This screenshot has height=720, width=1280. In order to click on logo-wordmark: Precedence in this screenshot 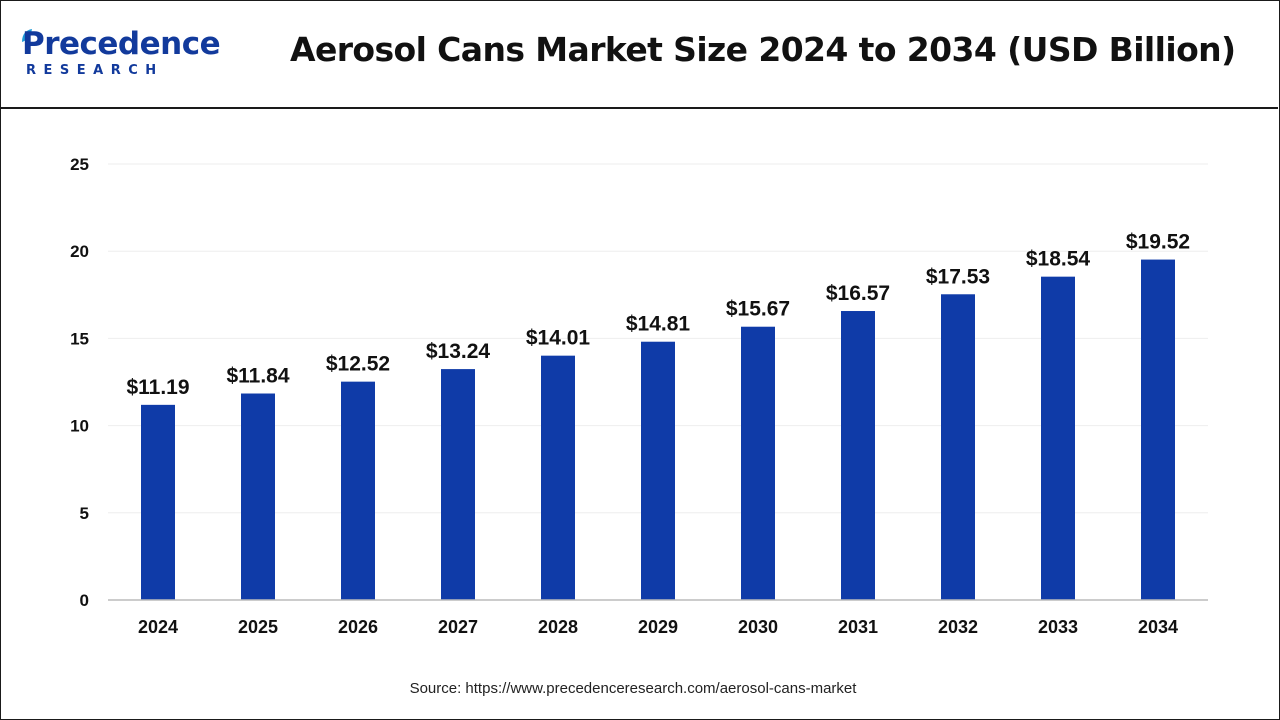, I will do `click(121, 44)`.